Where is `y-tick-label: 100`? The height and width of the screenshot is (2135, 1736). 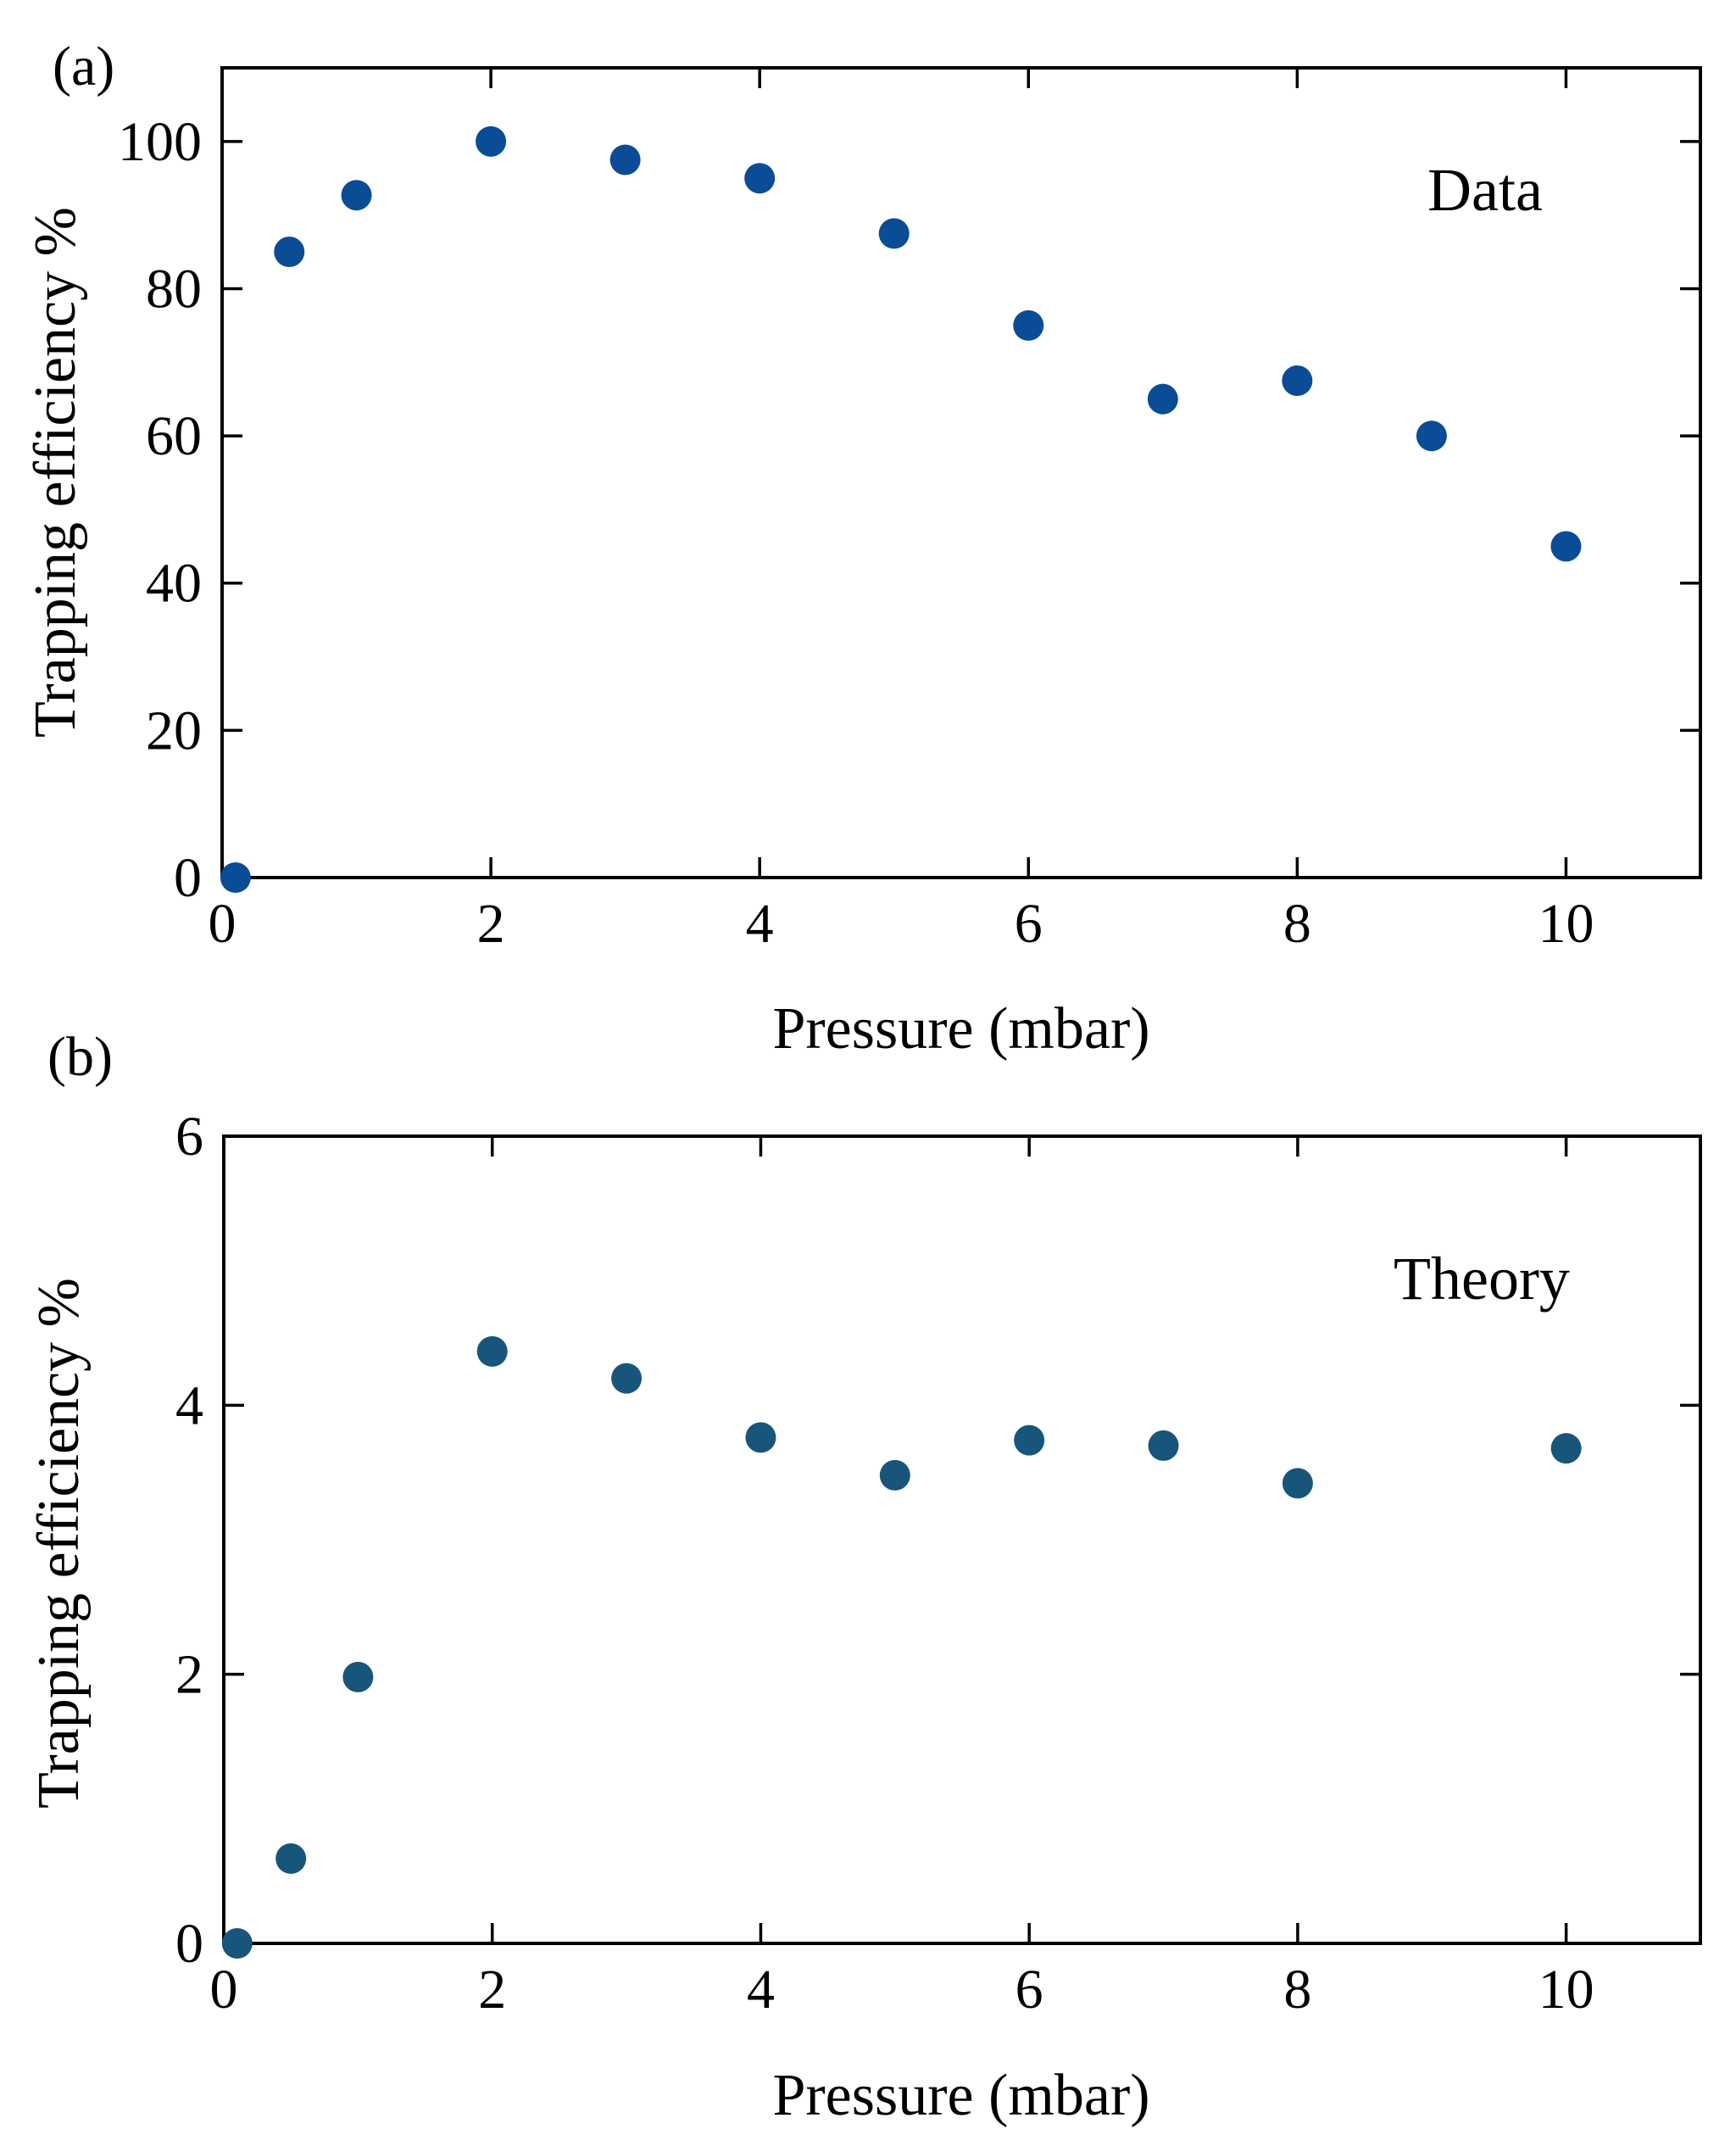
y-tick-label: 100 is located at coordinates (160, 142).